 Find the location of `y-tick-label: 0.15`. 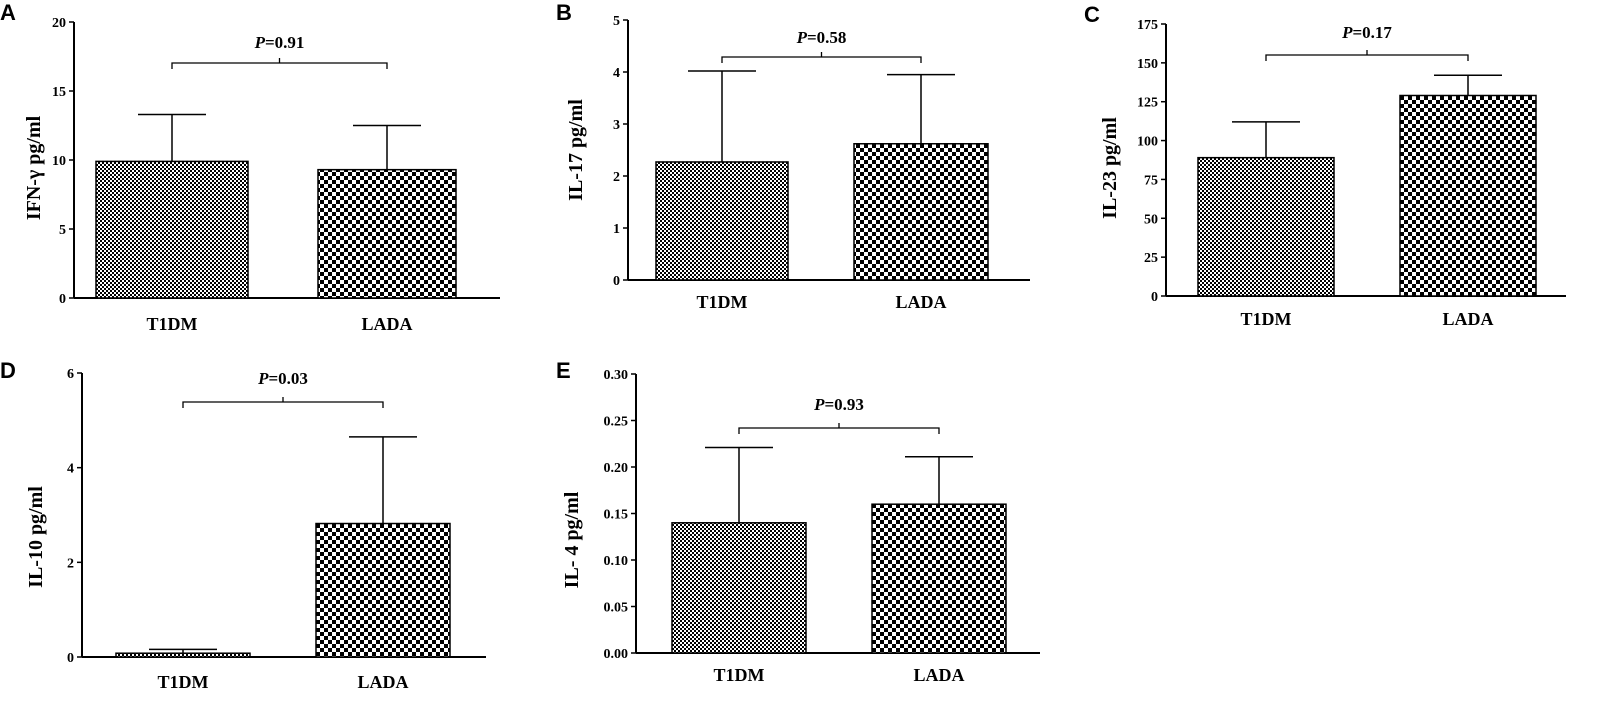

y-tick-label: 0.15 is located at coordinates (616, 515).